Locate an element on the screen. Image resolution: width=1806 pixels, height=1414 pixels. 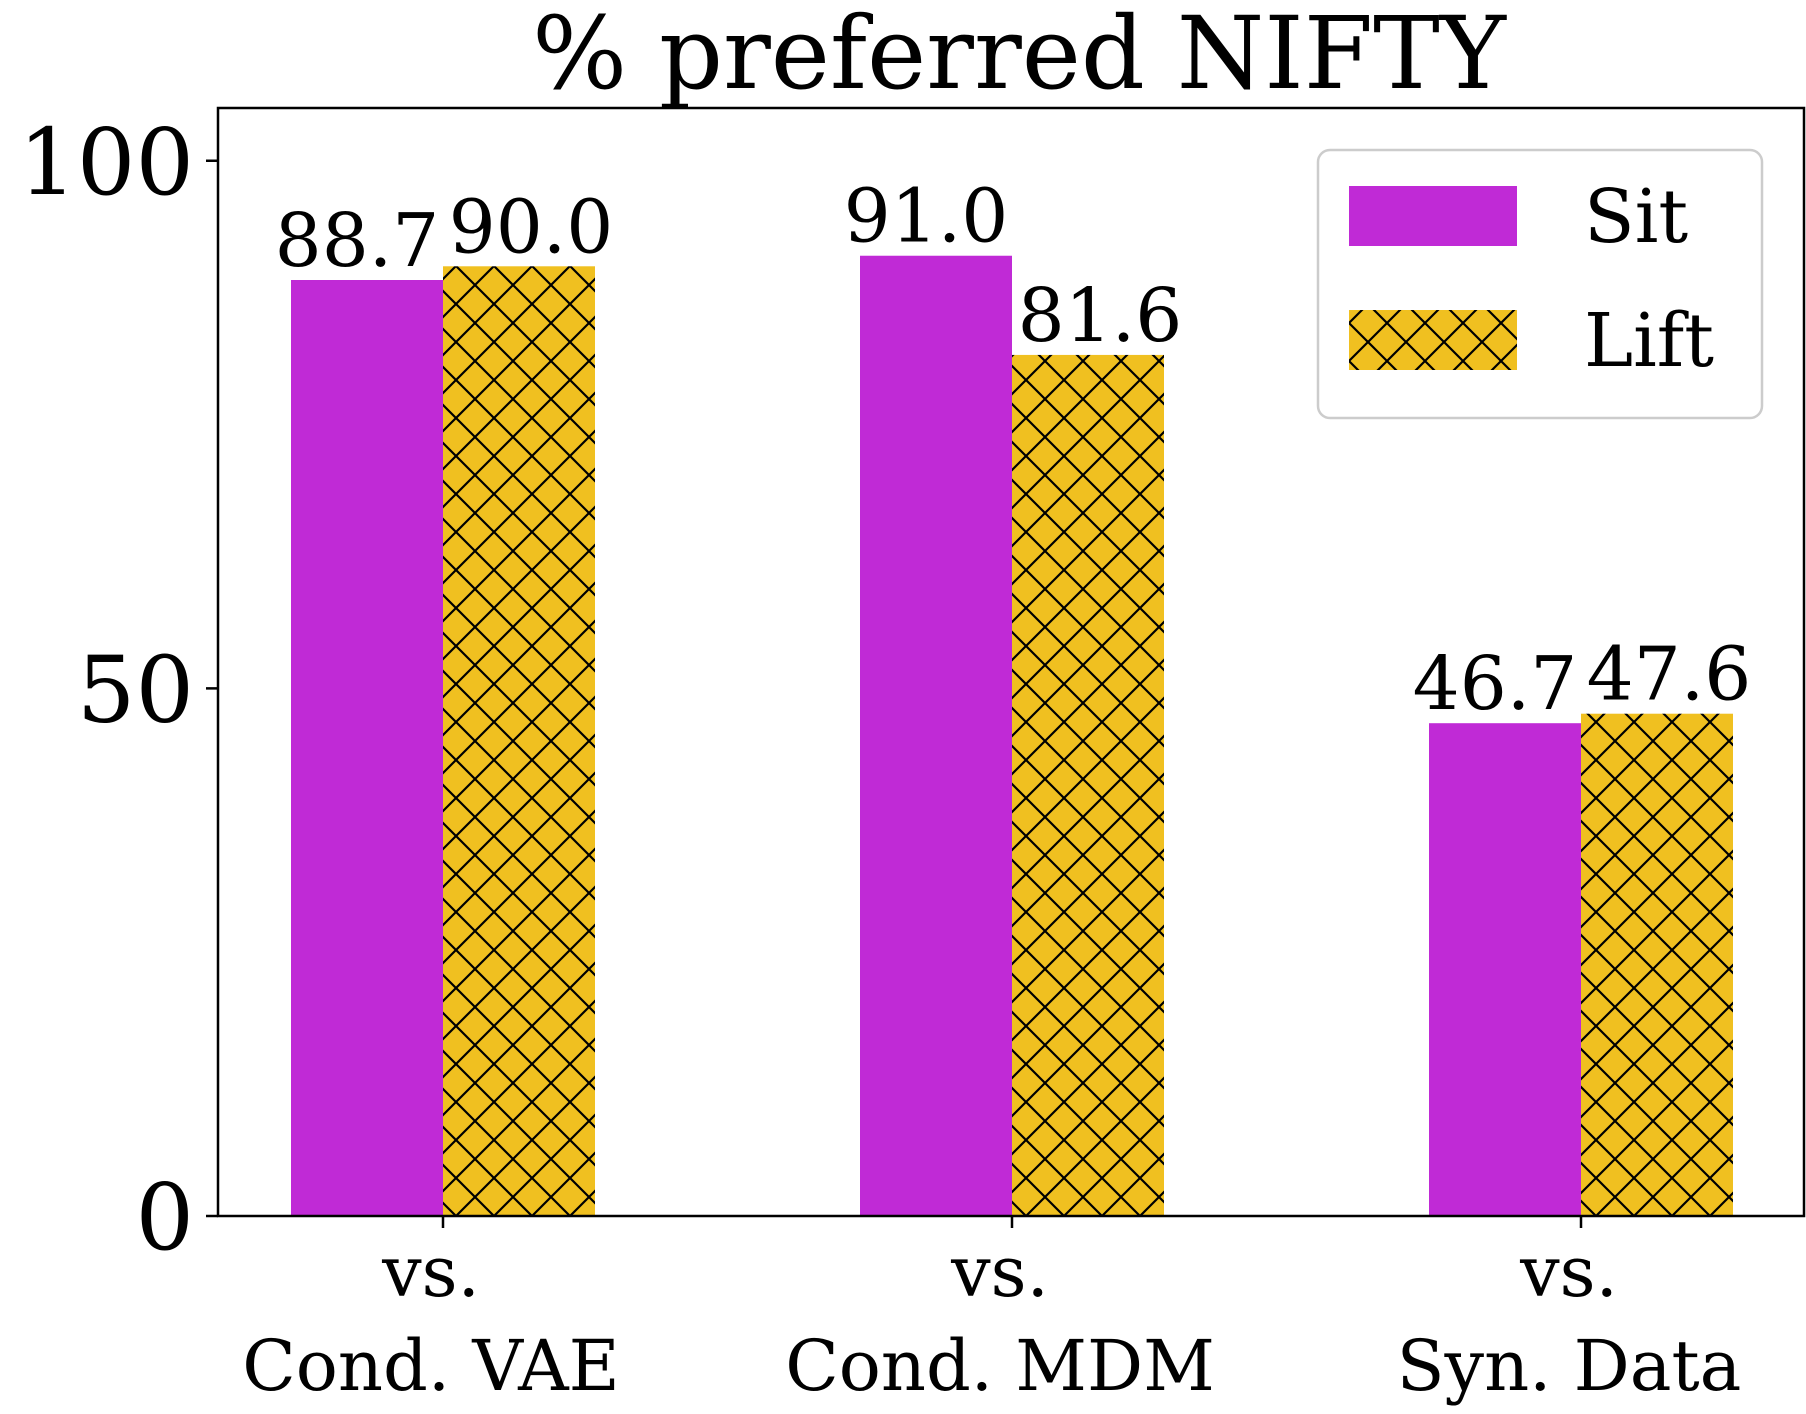
ytick-label: 100 is located at coordinates (106, 162).